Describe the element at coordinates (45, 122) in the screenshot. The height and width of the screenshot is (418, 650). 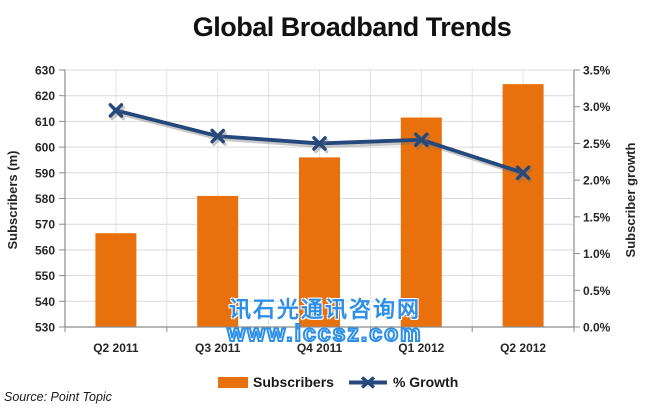
I see `left-tick-label: 610` at that location.